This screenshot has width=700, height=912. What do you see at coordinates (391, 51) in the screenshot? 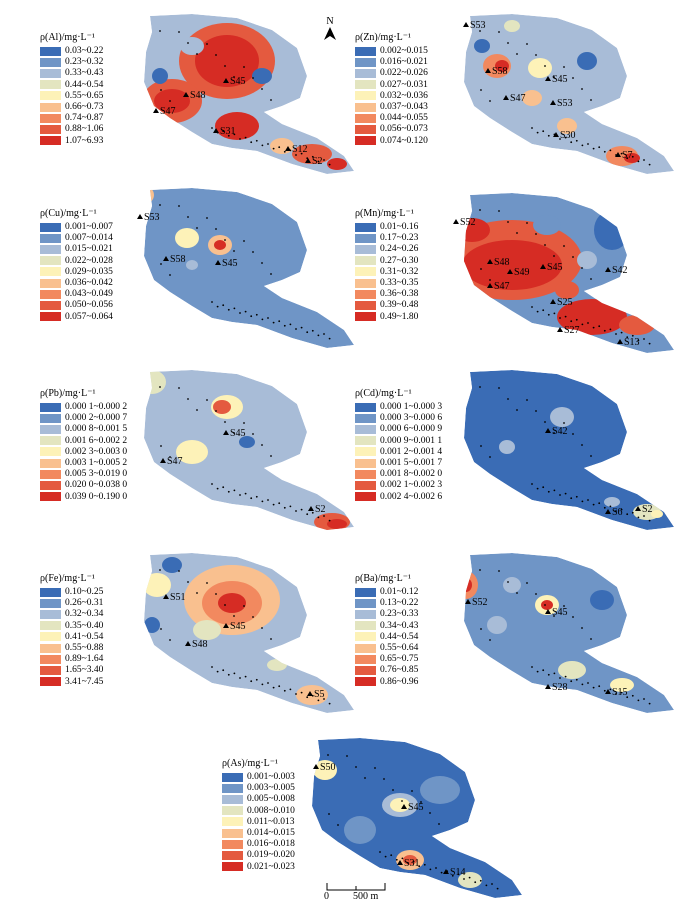
I see `legend-row: 0.002~0.015` at bounding box center [391, 51].